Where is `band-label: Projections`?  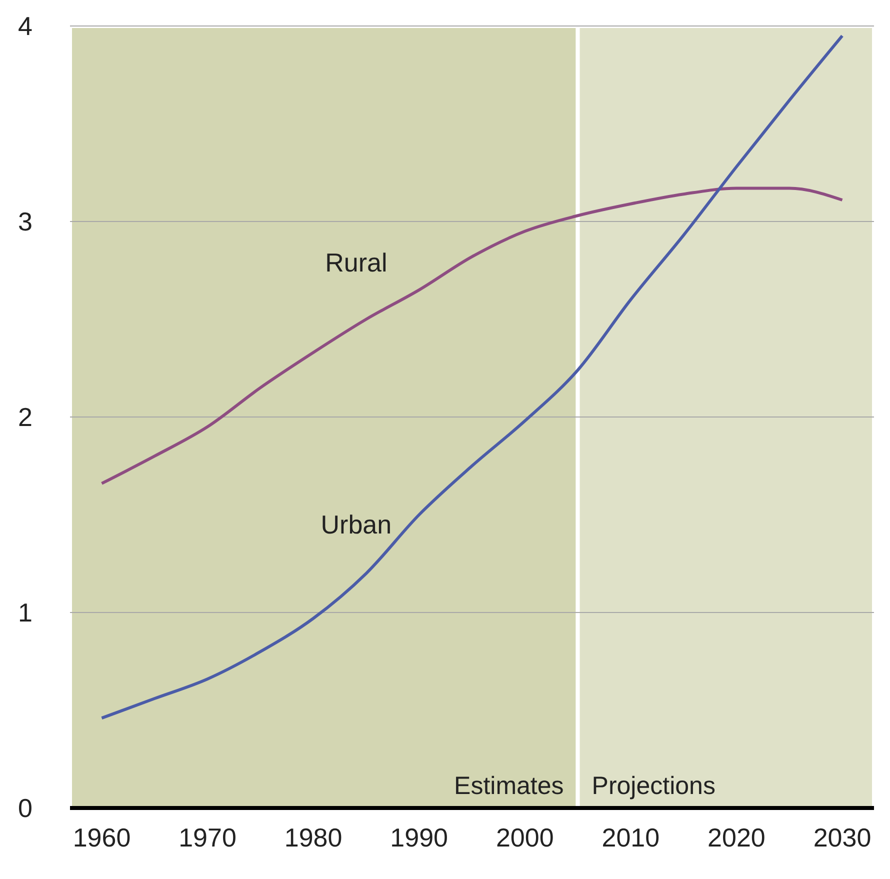
band-label: Projections is located at coordinates (654, 786).